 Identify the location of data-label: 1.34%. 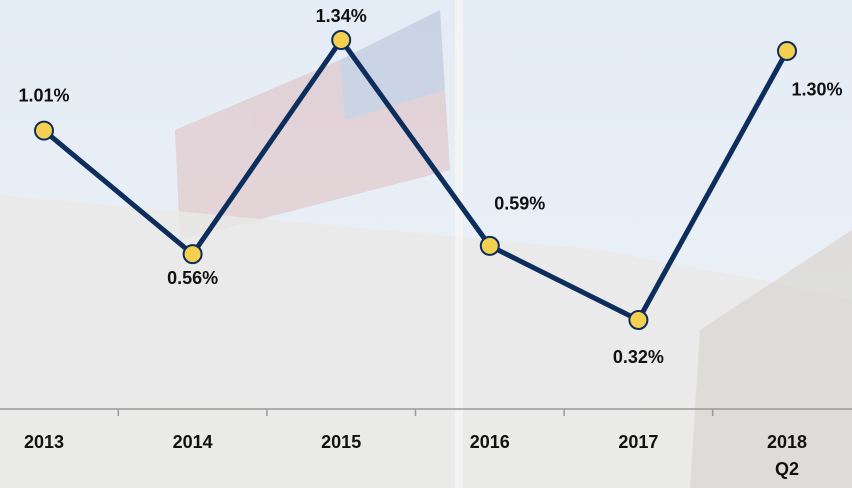
(341, 16).